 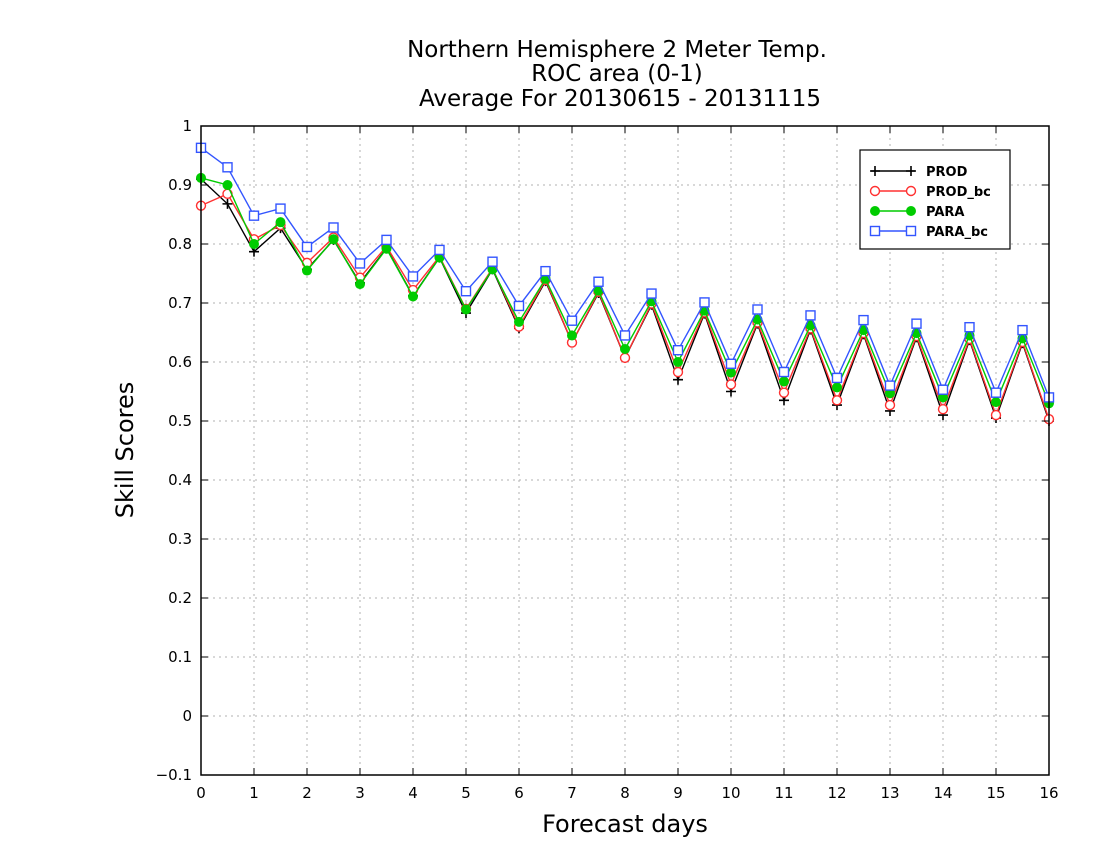 What do you see at coordinates (572, 793) in the screenshot?
I see `x-tick-label: 7` at bounding box center [572, 793].